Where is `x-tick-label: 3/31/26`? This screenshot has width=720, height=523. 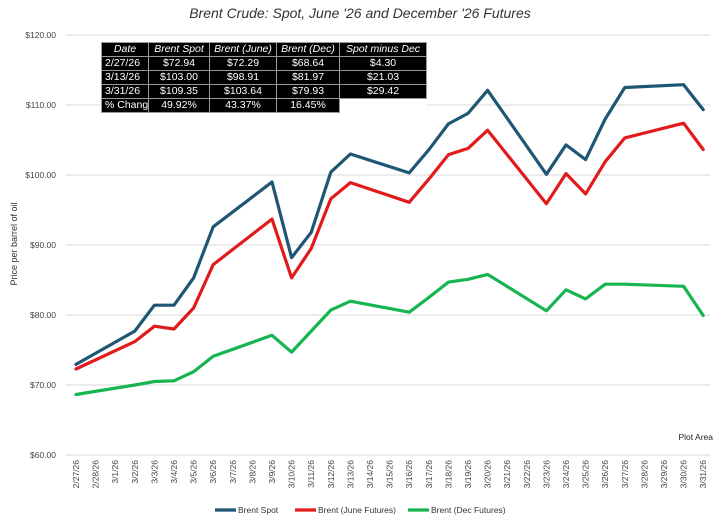
x-tick-label: 3/31/26 is located at coordinates (703, 474).